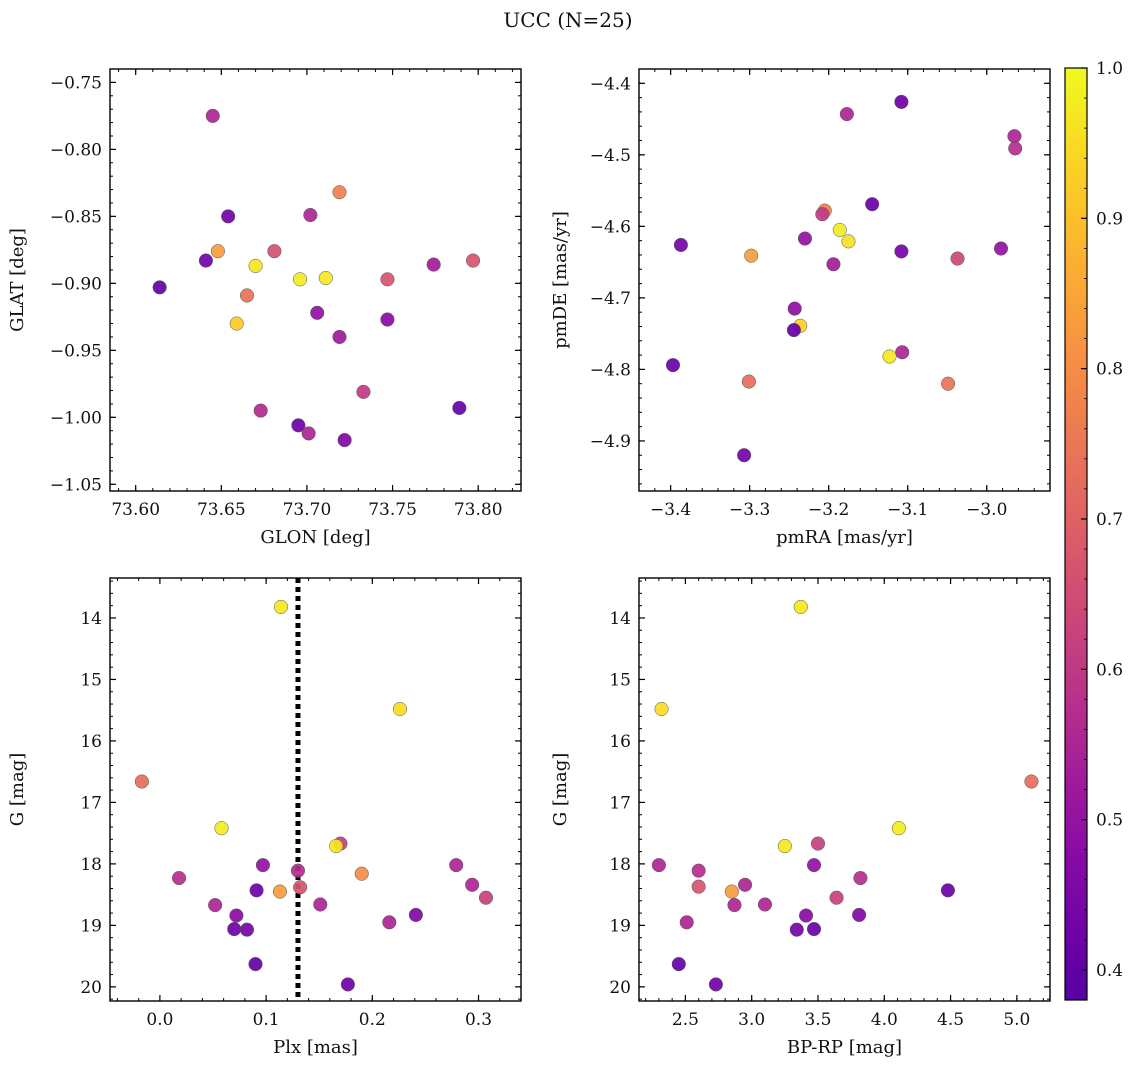 The width and height of the screenshot is (1136, 1068). What do you see at coordinates (91, 803) in the screenshot?
I see `y-tick-label: 17` at bounding box center [91, 803].